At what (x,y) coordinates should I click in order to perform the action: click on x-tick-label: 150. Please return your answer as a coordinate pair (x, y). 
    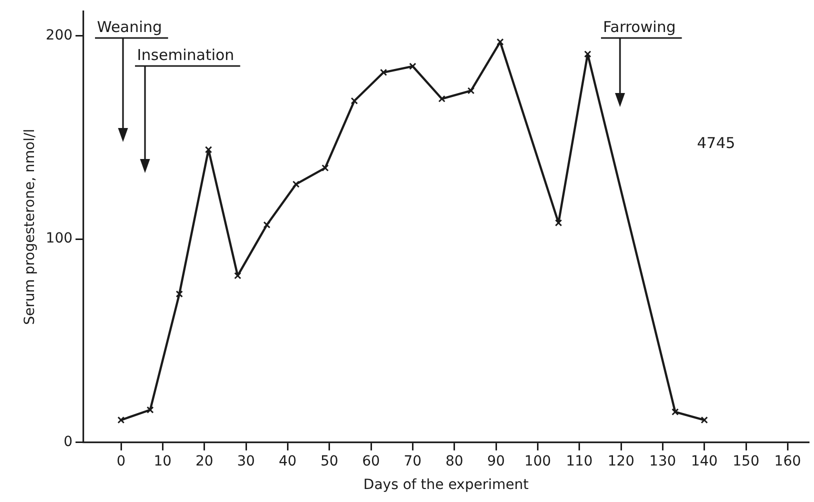
    Looking at the image, I should click on (746, 461).